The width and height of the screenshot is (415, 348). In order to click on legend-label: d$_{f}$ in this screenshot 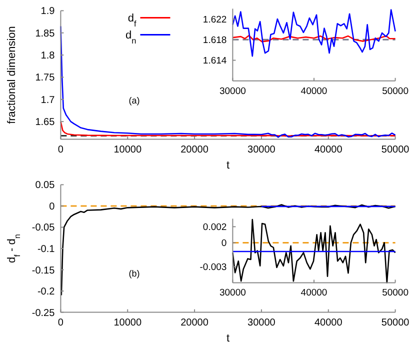, I will do `click(132, 20)`.